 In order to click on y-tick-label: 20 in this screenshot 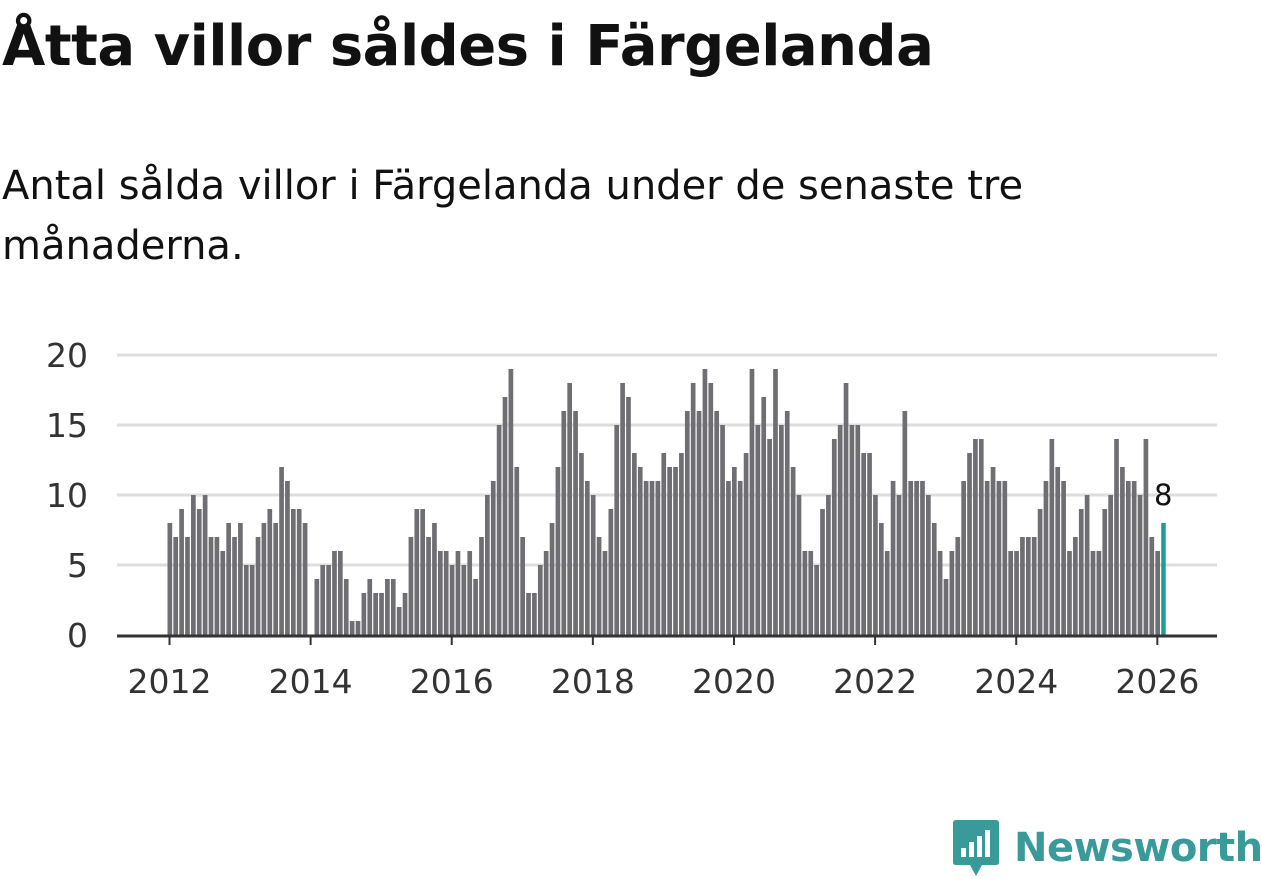, I will do `click(67, 355)`.